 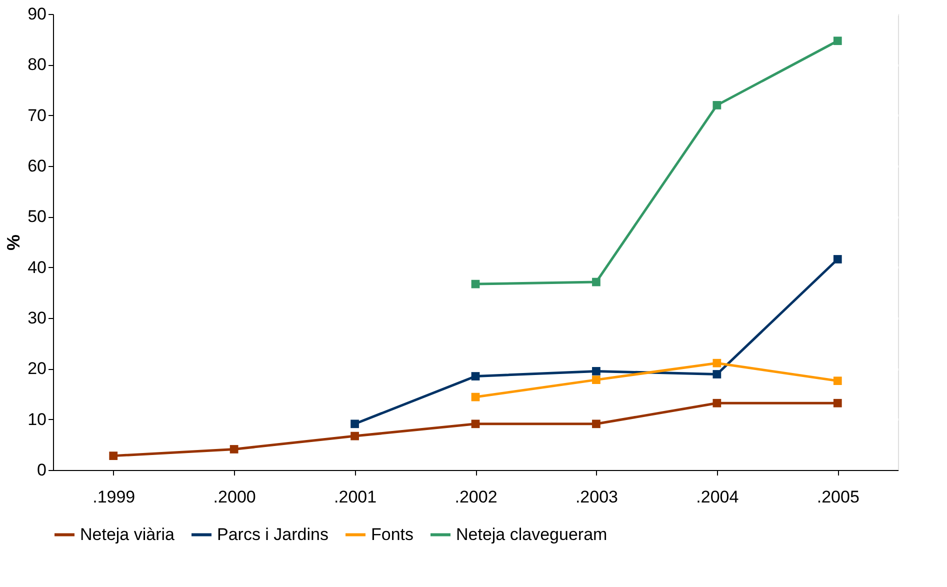 What do you see at coordinates (476, 497) in the screenshot?
I see `x-tick-label: .2002` at bounding box center [476, 497].